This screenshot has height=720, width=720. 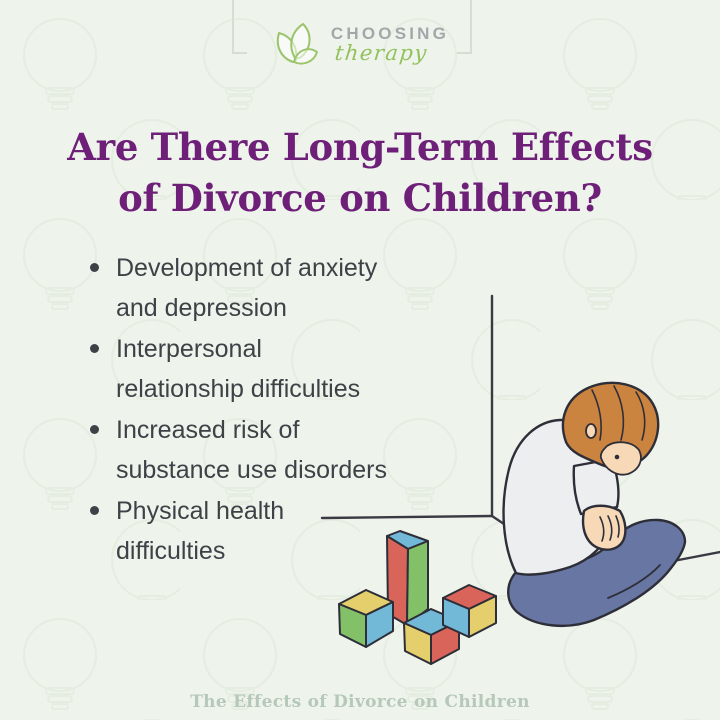 I want to click on bullet-item: Physical health difficulties, so click(x=238, y=531).